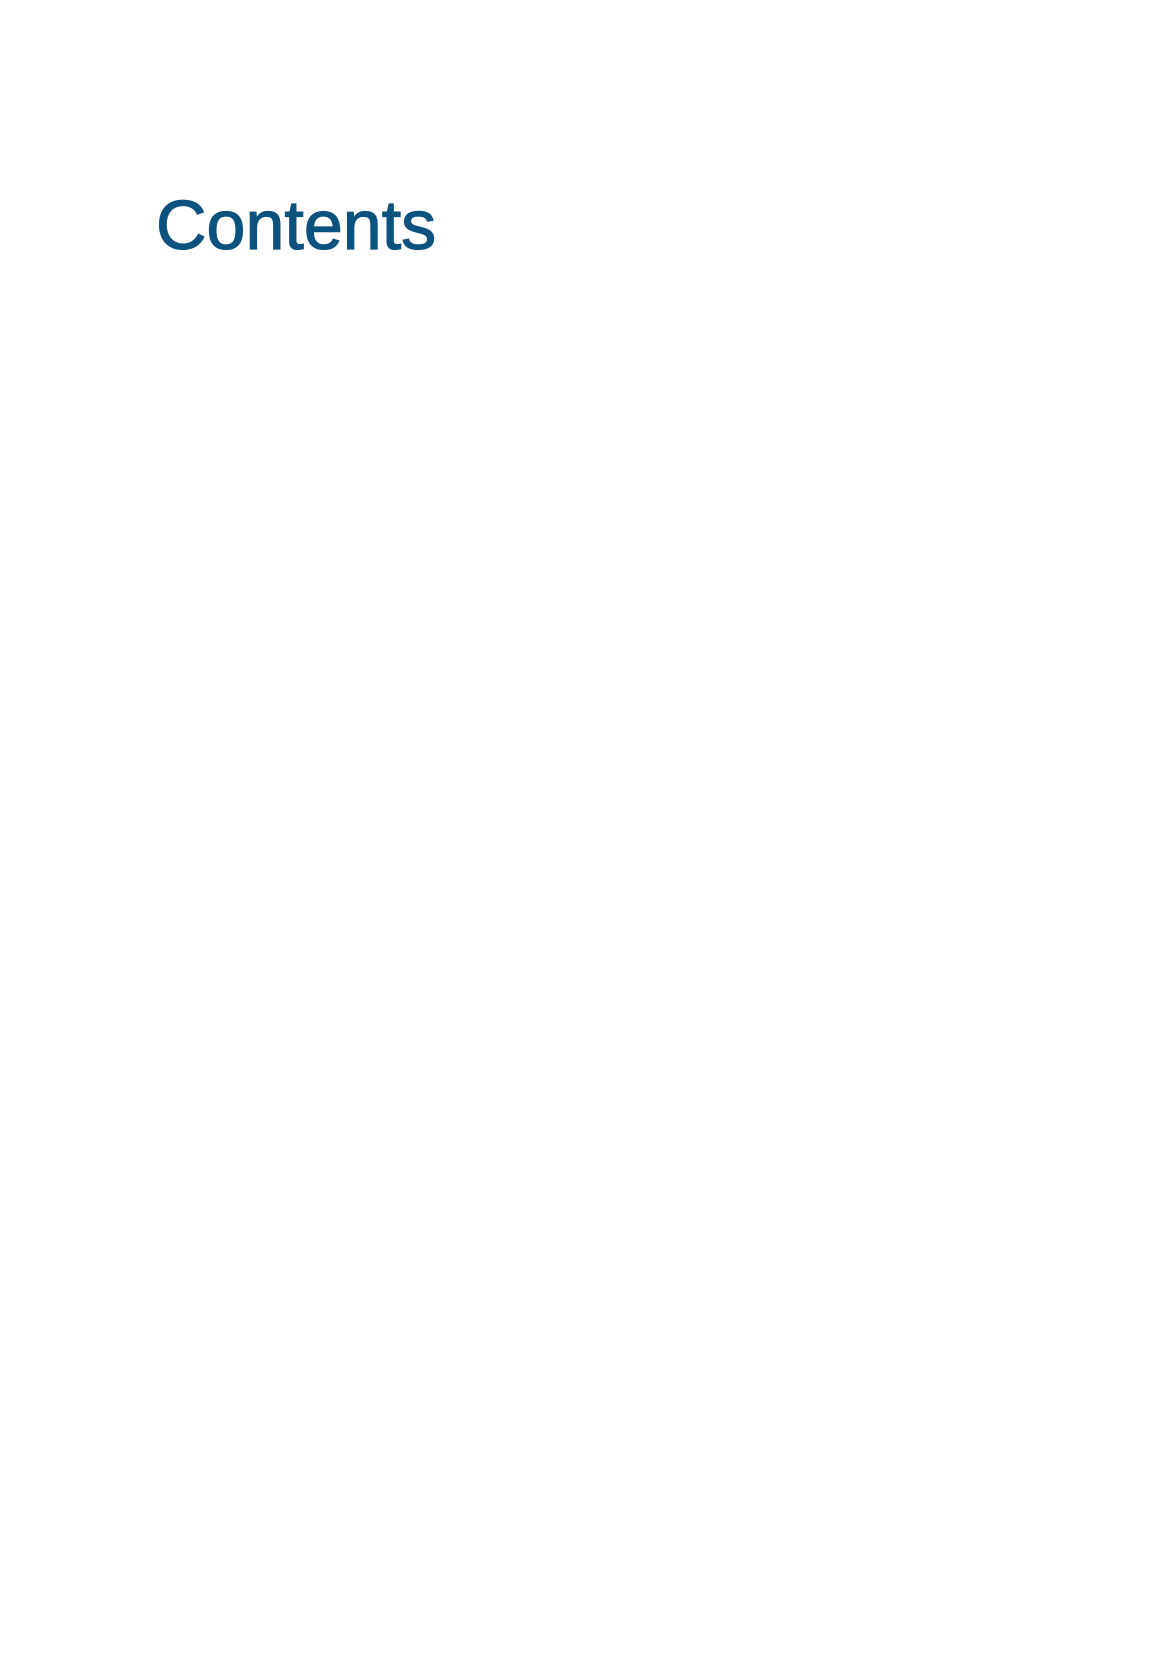 This screenshot has height=1654, width=1166. Describe the element at coordinates (296, 224) in the screenshot. I see `page-title: Contents` at that location.